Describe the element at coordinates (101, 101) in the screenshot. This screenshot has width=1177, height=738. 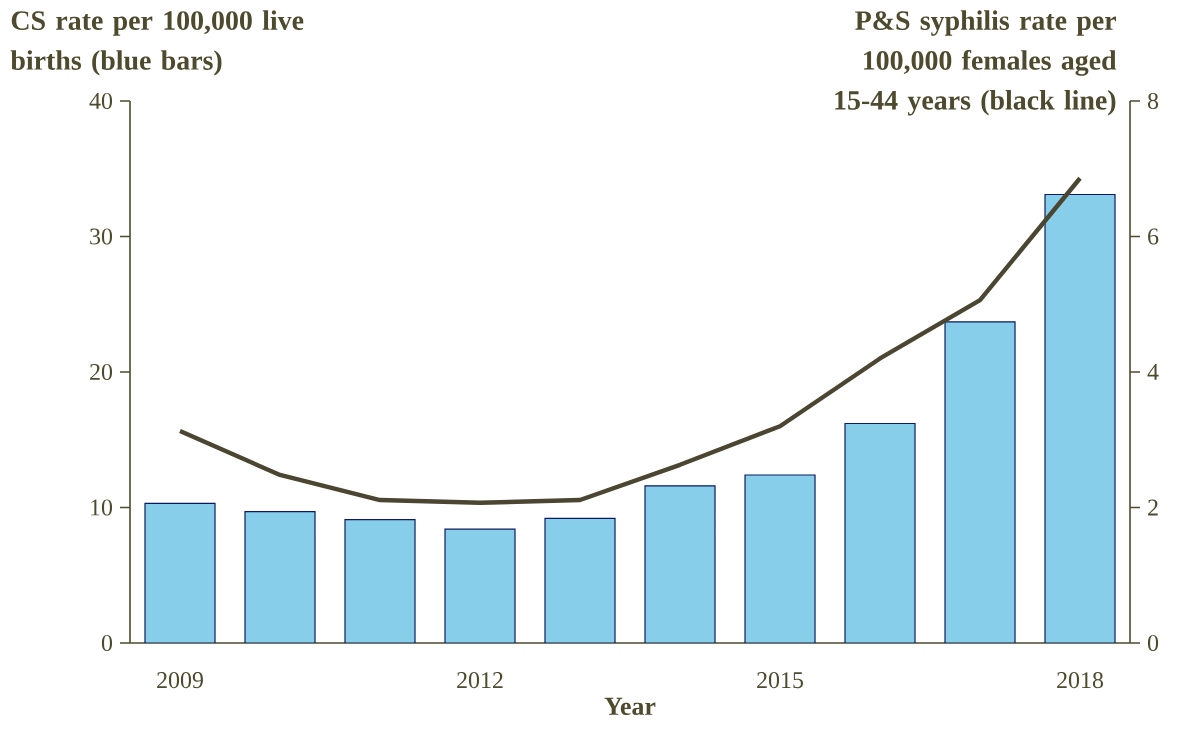
I see `y-tick-label: 40` at that location.